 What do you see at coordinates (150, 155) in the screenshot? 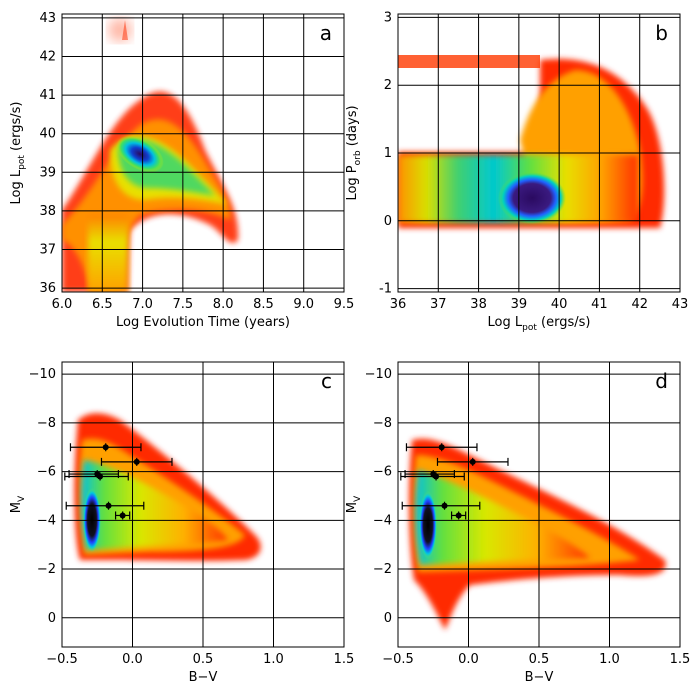
I see `panel-a-density` at bounding box center [150, 155].